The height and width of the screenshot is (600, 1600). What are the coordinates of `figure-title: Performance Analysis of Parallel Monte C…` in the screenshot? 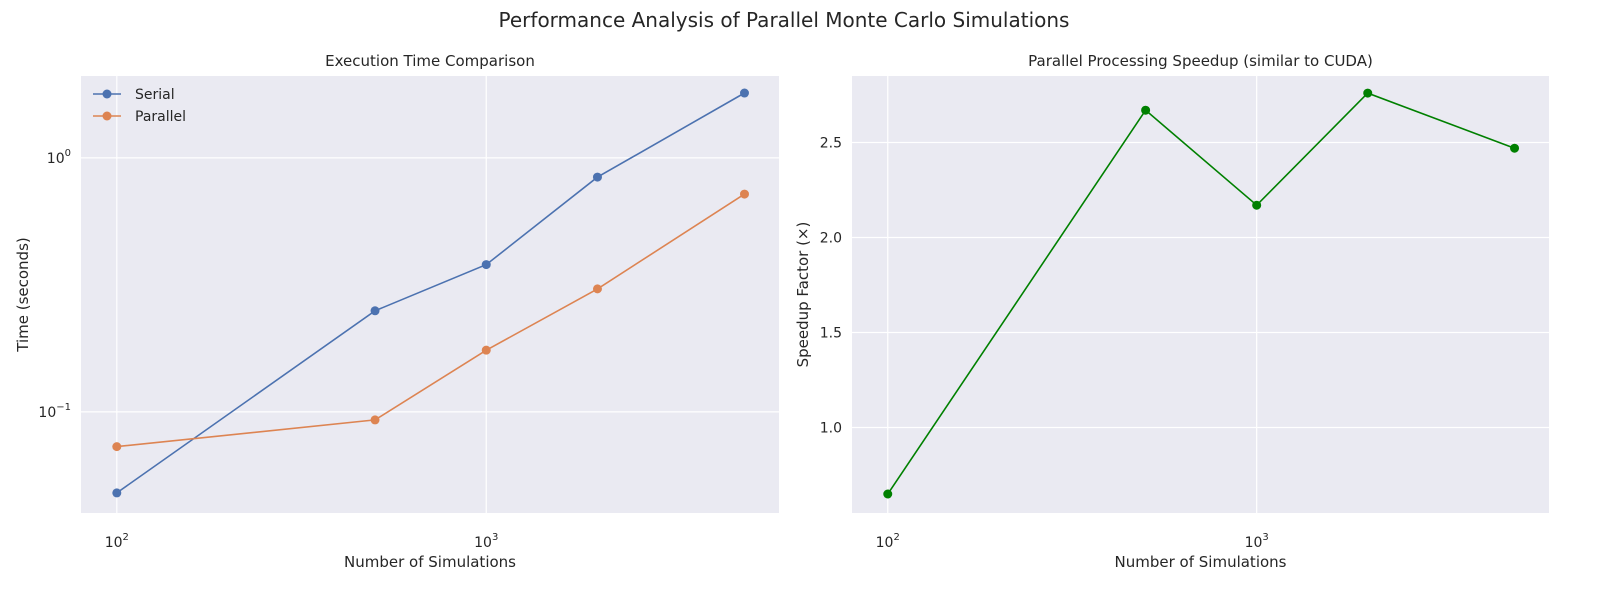 It's located at (784, 20).